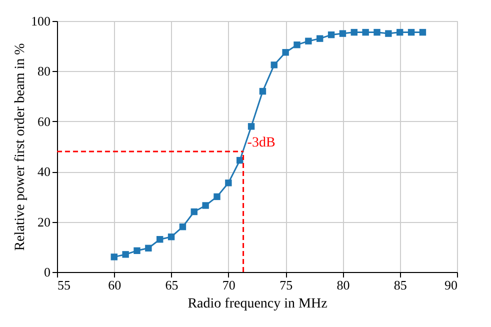 This screenshot has width=491, height=327. I want to click on y-tick-label: 60, so click(44, 121).